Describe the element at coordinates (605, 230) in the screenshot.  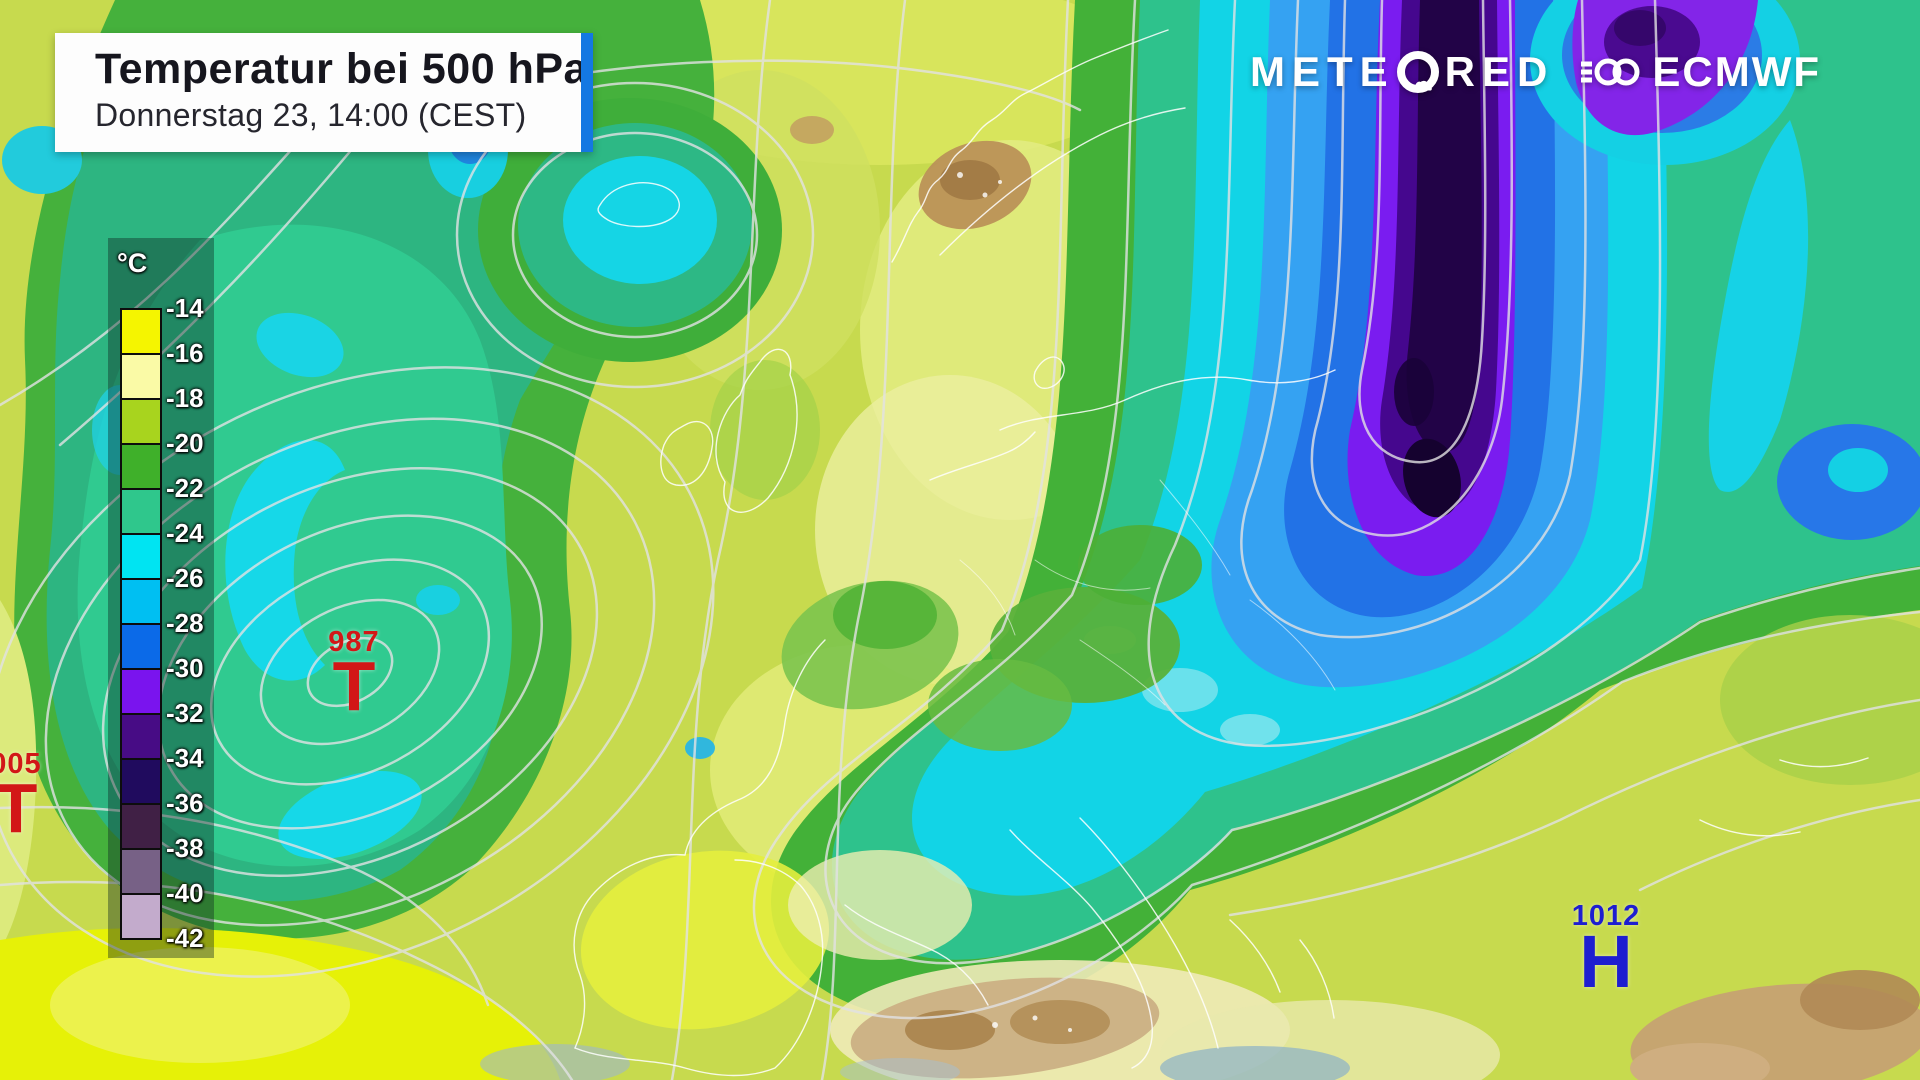
I see `iceland-low-region` at that location.